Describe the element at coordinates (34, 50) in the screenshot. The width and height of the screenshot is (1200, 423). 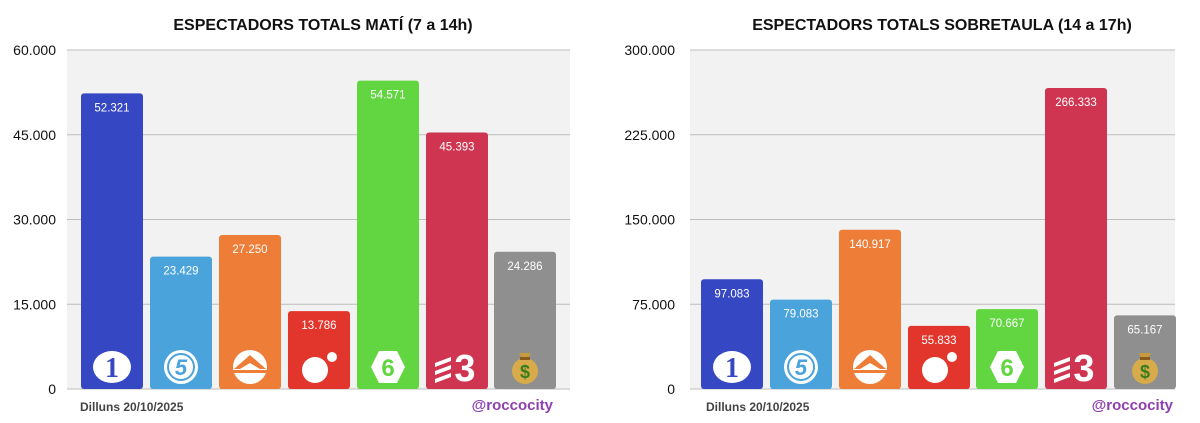
I see `y-tick-label: 60.000` at that location.